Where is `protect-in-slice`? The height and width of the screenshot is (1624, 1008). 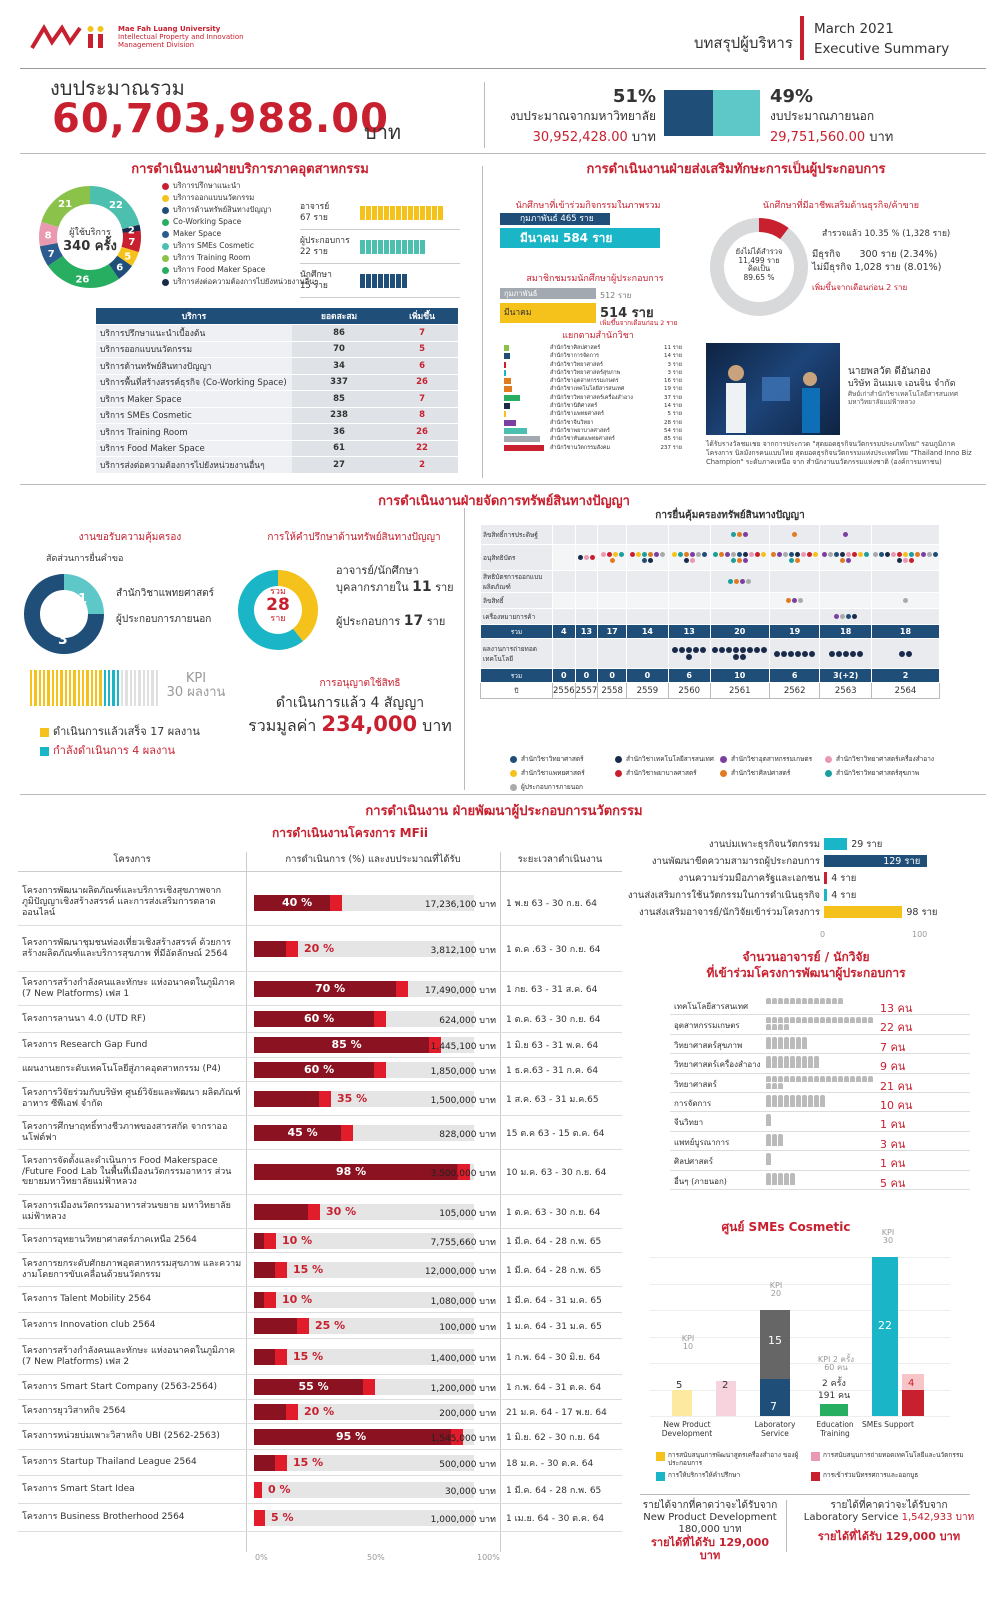
protect-in-slice is located at coordinates (83, 594).